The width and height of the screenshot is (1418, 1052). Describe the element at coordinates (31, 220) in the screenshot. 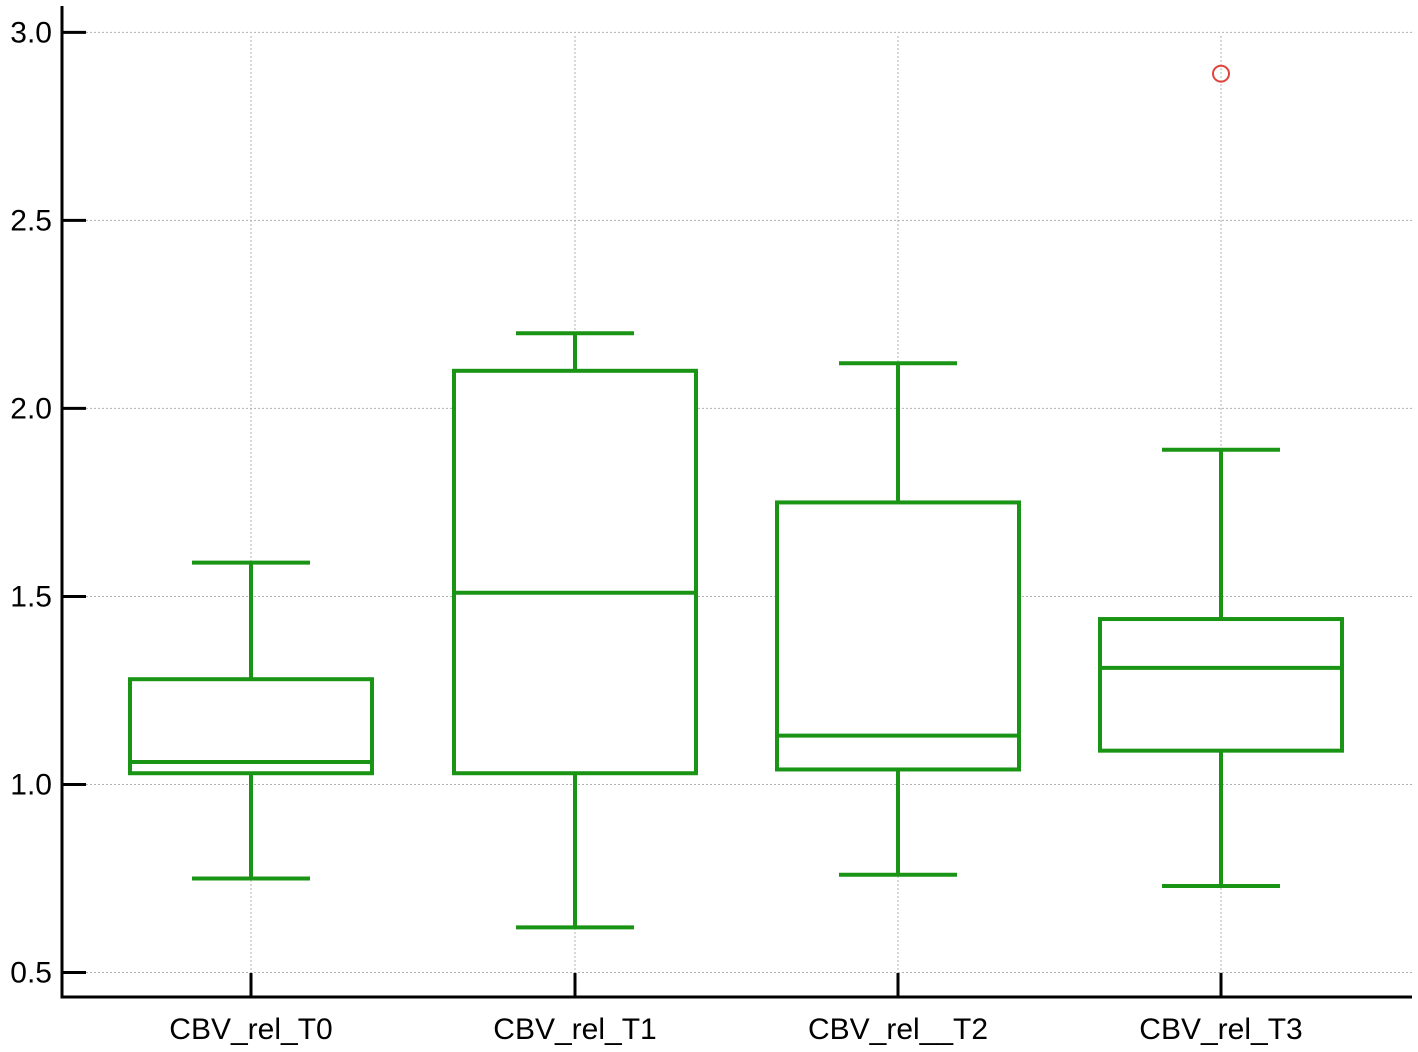

I see `y-tick-label-4: 2.5` at that location.